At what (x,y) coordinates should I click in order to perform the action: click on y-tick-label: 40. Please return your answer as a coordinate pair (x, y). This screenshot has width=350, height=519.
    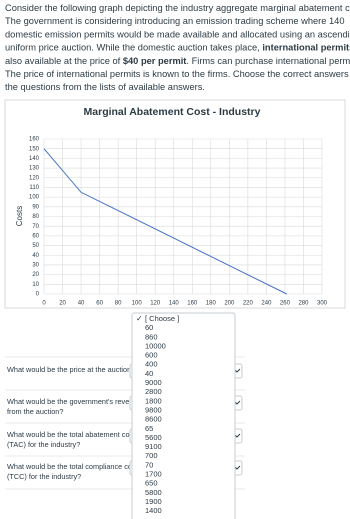
    Looking at the image, I should click on (35, 256).